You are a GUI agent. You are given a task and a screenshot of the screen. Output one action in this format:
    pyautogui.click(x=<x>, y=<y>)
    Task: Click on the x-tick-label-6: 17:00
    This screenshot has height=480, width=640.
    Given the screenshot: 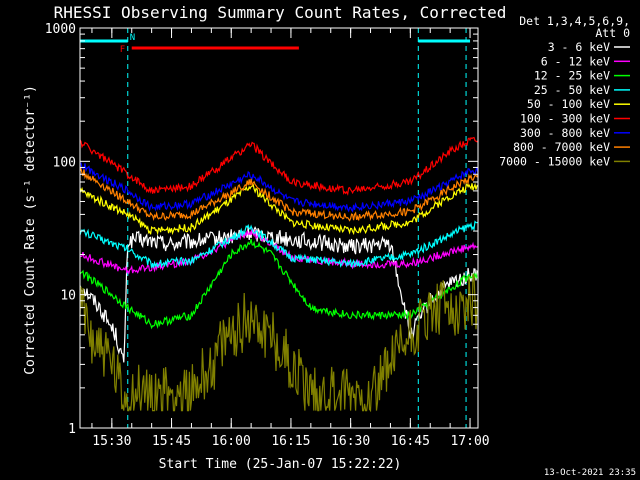 What is the action you would take?
    pyautogui.click(x=469, y=441)
    